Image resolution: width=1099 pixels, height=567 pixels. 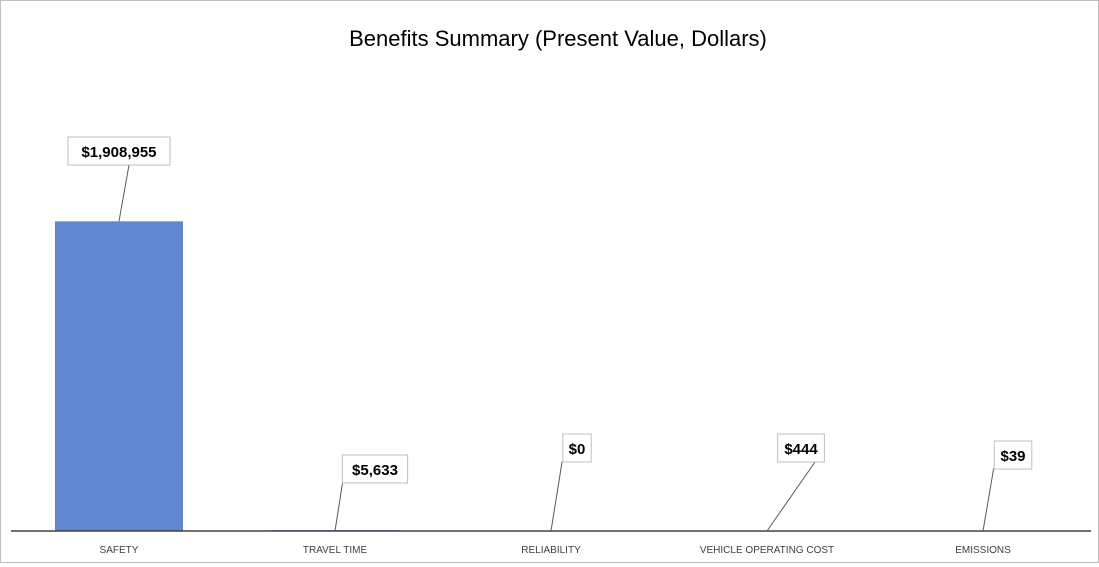 What do you see at coordinates (118, 152) in the screenshot?
I see `data-label: $1,908,955` at bounding box center [118, 152].